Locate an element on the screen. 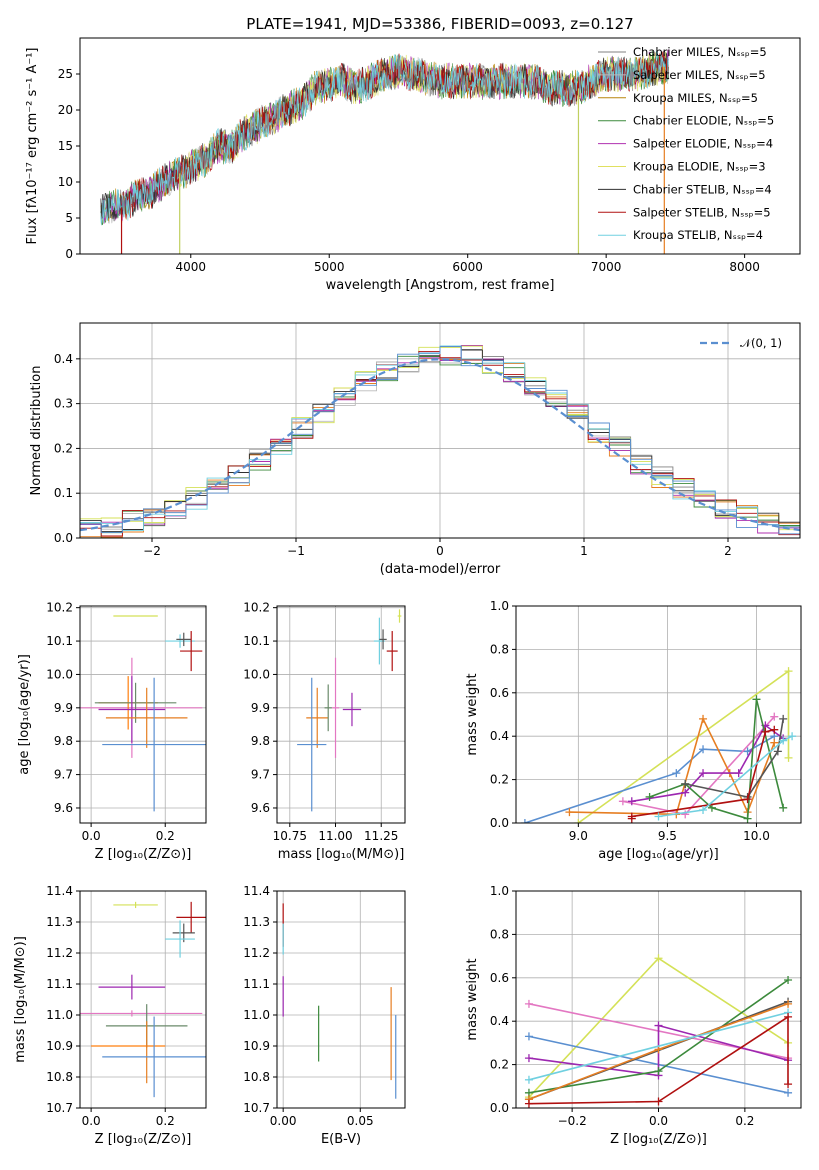 Image resolution: width=819 pixels, height=1170 pixels. y-tick-label: 9.9 is located at coordinates (260, 708).